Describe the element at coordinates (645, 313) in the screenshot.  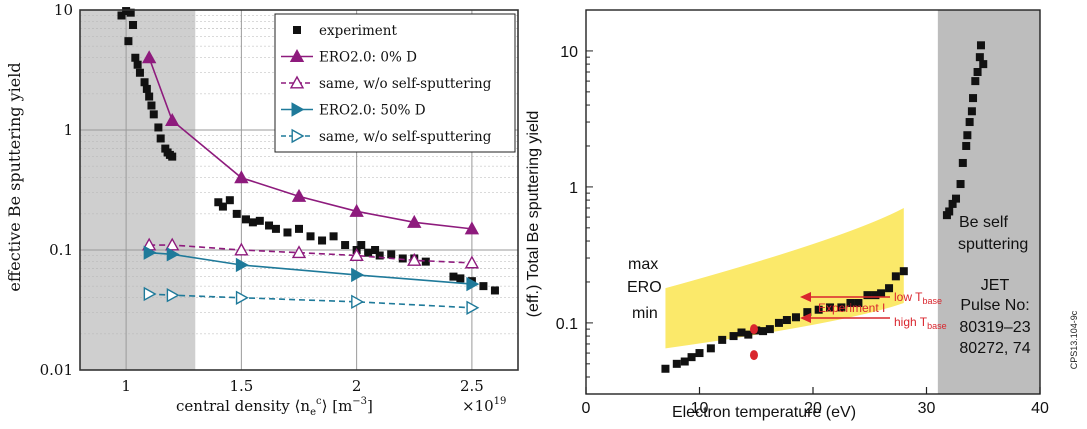
I see `band-min-label: min` at that location.